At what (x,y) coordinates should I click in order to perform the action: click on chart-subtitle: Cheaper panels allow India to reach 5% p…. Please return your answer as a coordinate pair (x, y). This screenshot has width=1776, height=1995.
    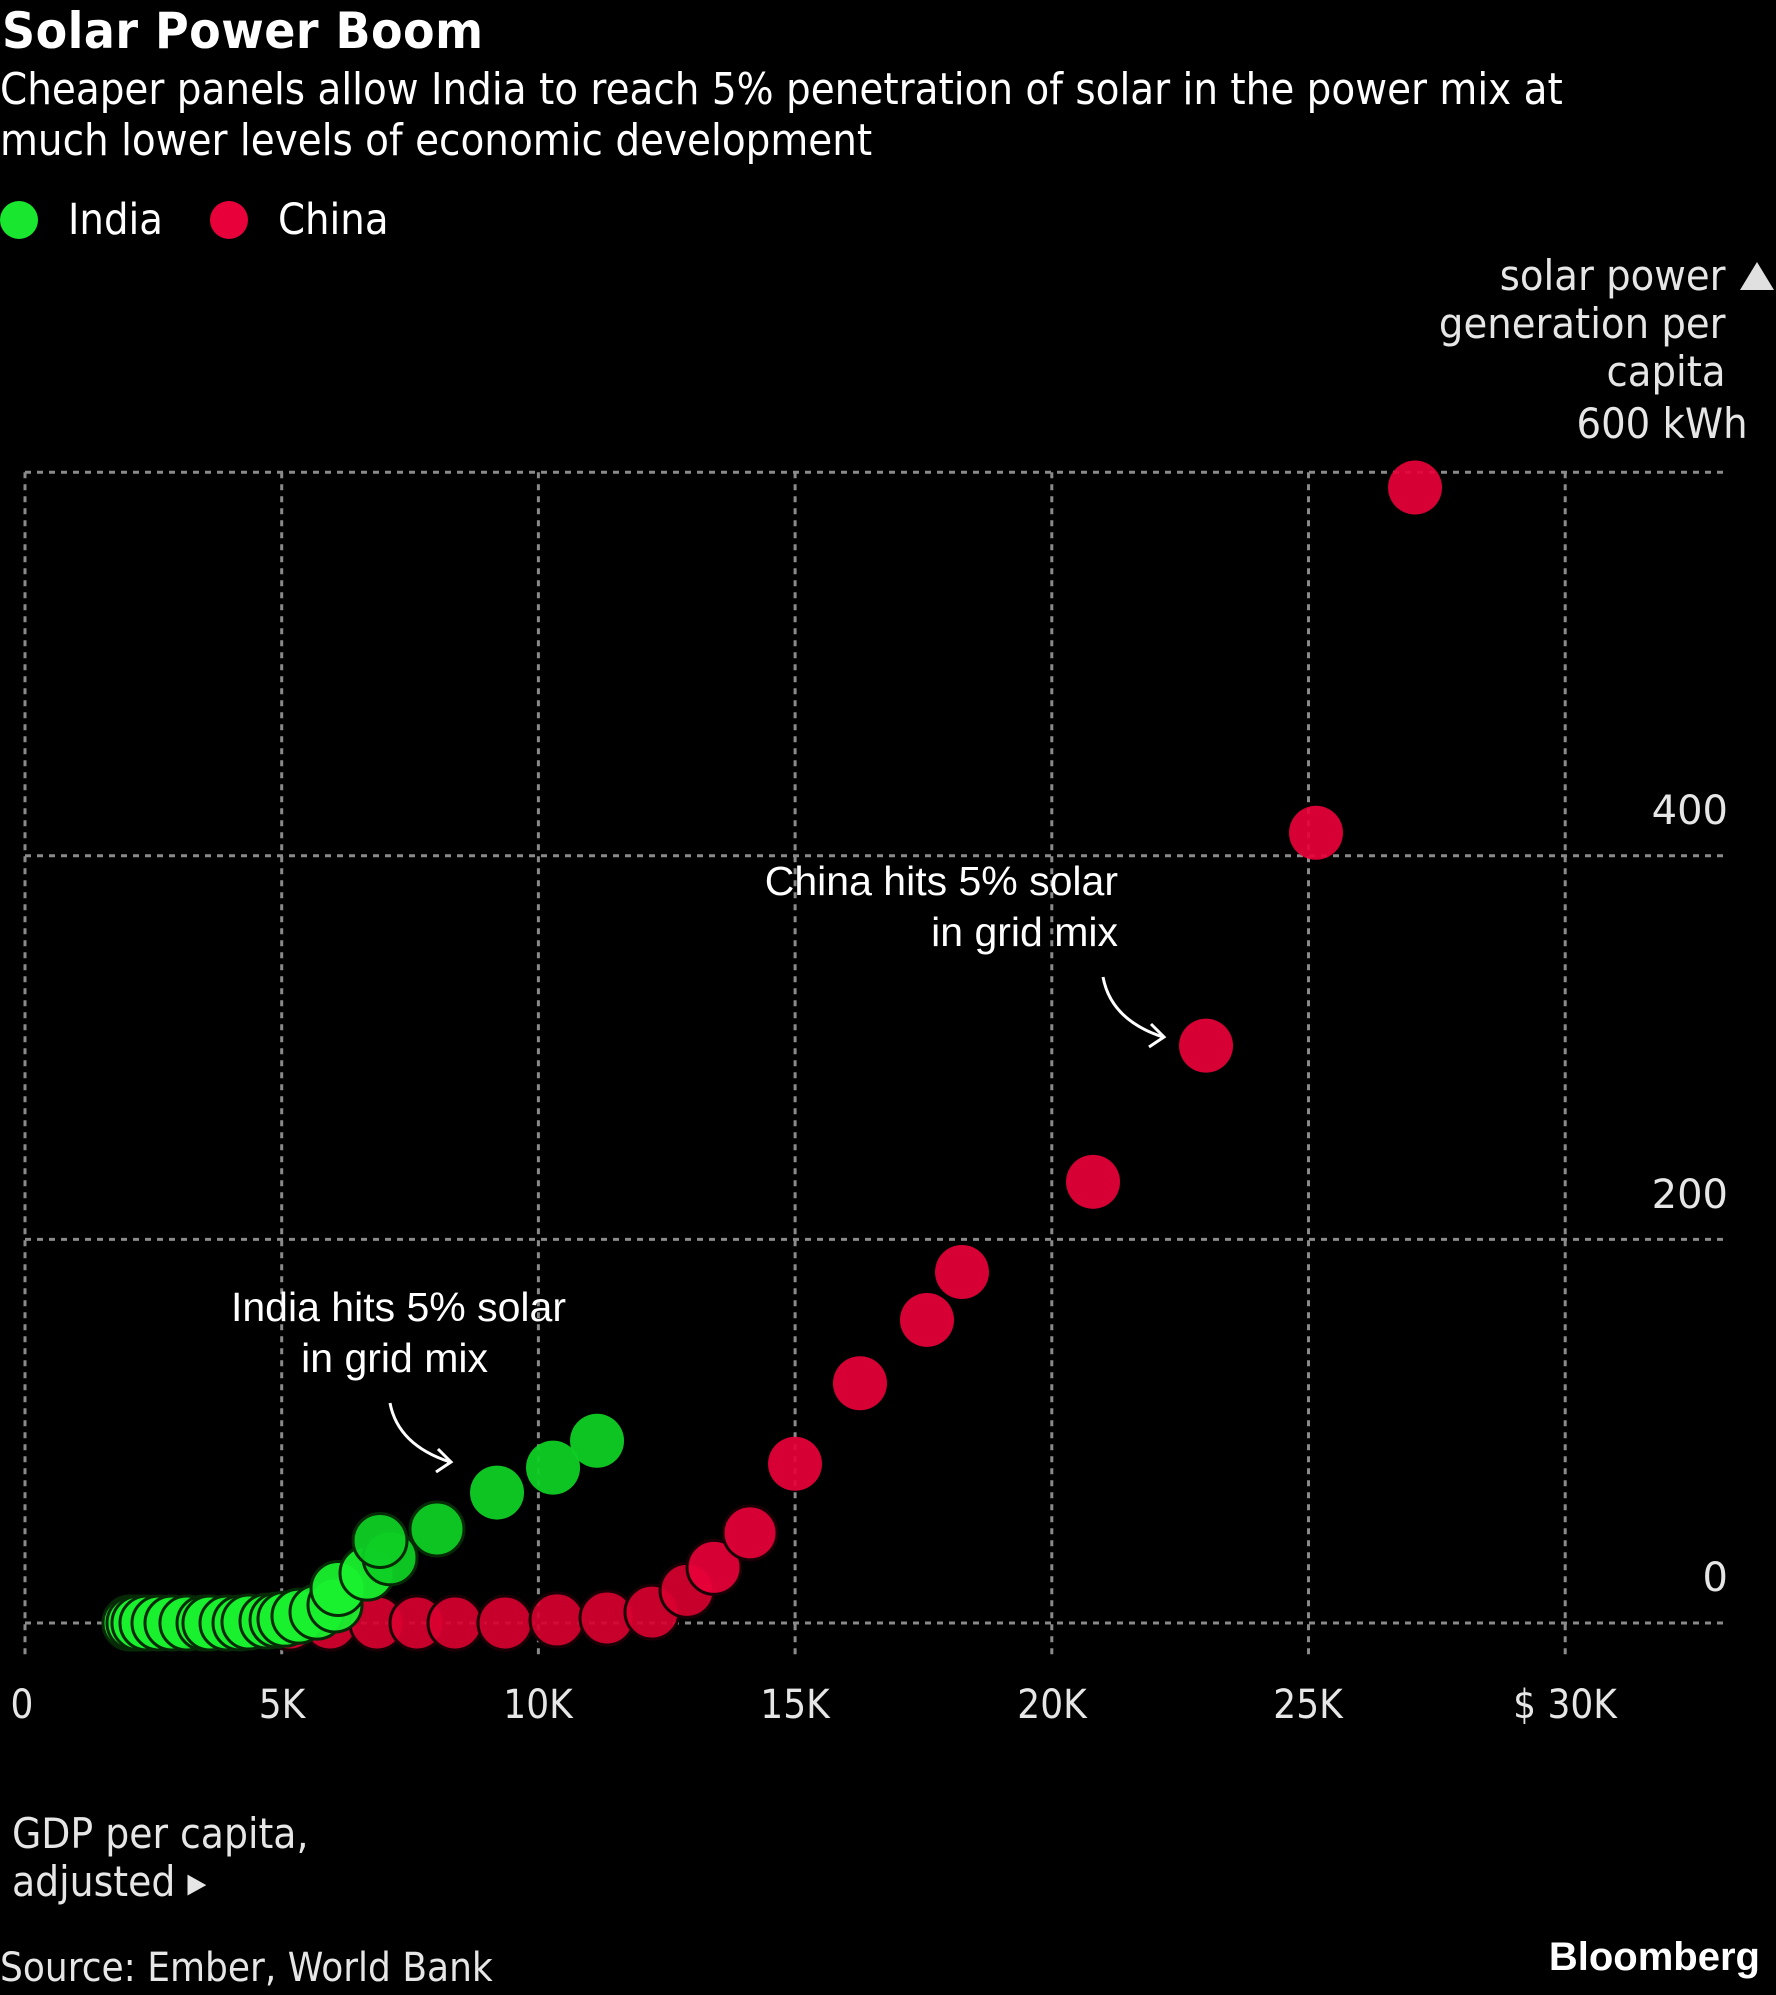
    Looking at the image, I should click on (781, 115).